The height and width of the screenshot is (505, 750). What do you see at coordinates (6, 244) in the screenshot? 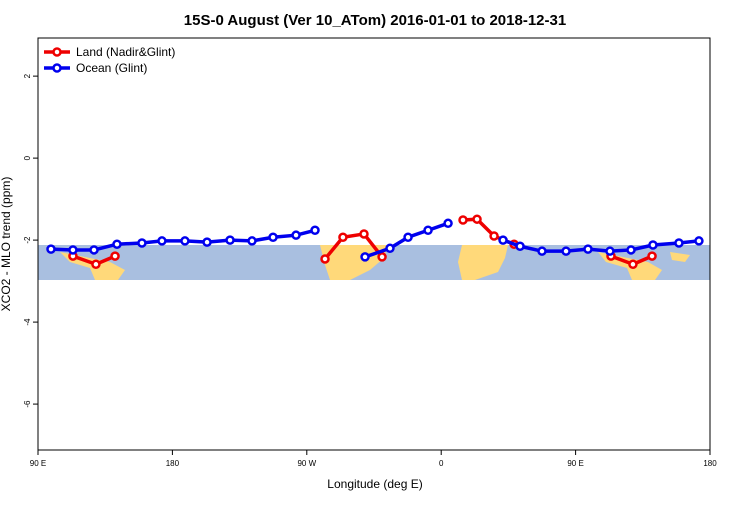
I see `y-axis-label: XCO2 - MLO trend (ppm)` at bounding box center [6, 244].